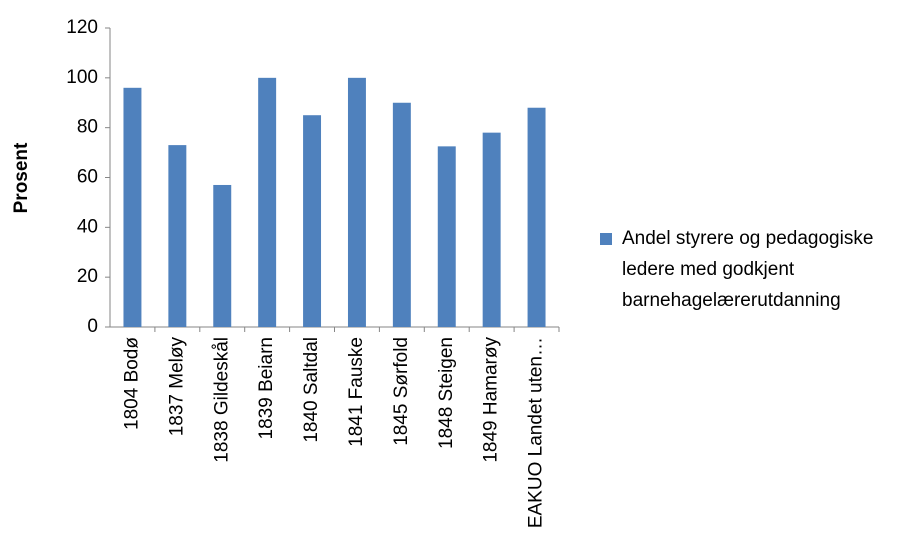 The width and height of the screenshot is (910, 554). I want to click on y-axis-title: Prosent, so click(21, 177).